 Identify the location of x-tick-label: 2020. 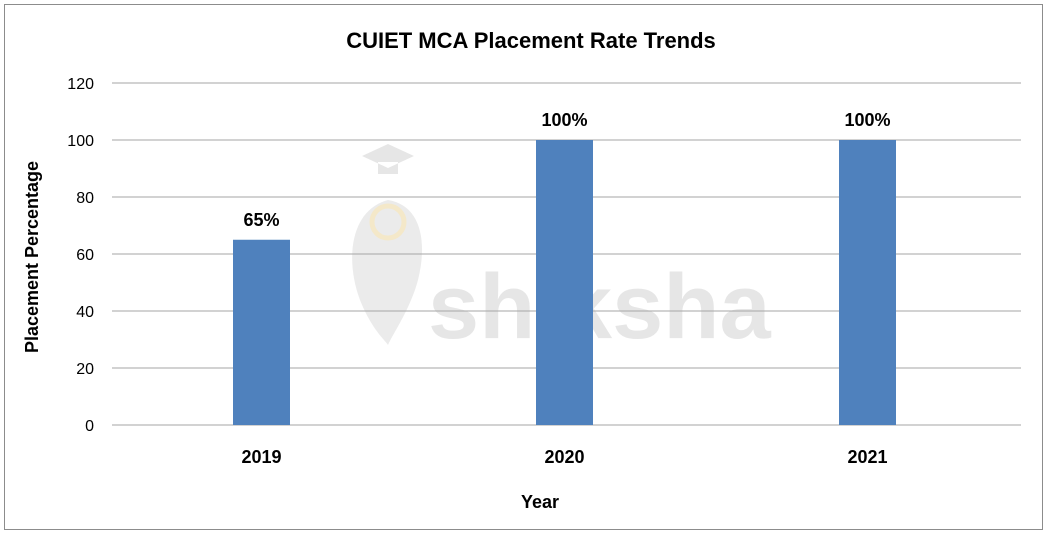
(564, 457).